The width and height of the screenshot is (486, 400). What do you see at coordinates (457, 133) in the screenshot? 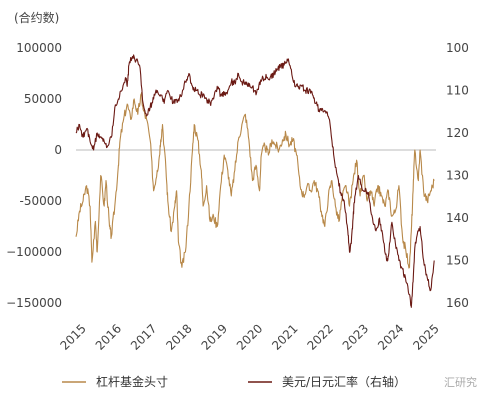
I see `right-tick-label: 120` at bounding box center [457, 133].